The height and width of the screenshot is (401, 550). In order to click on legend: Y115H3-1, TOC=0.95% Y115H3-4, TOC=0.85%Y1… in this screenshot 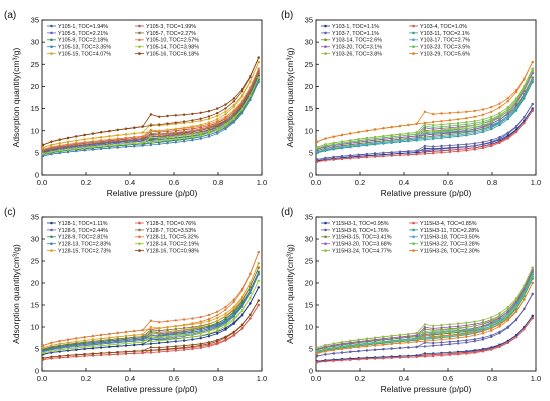, I will do `click(400, 238)`.